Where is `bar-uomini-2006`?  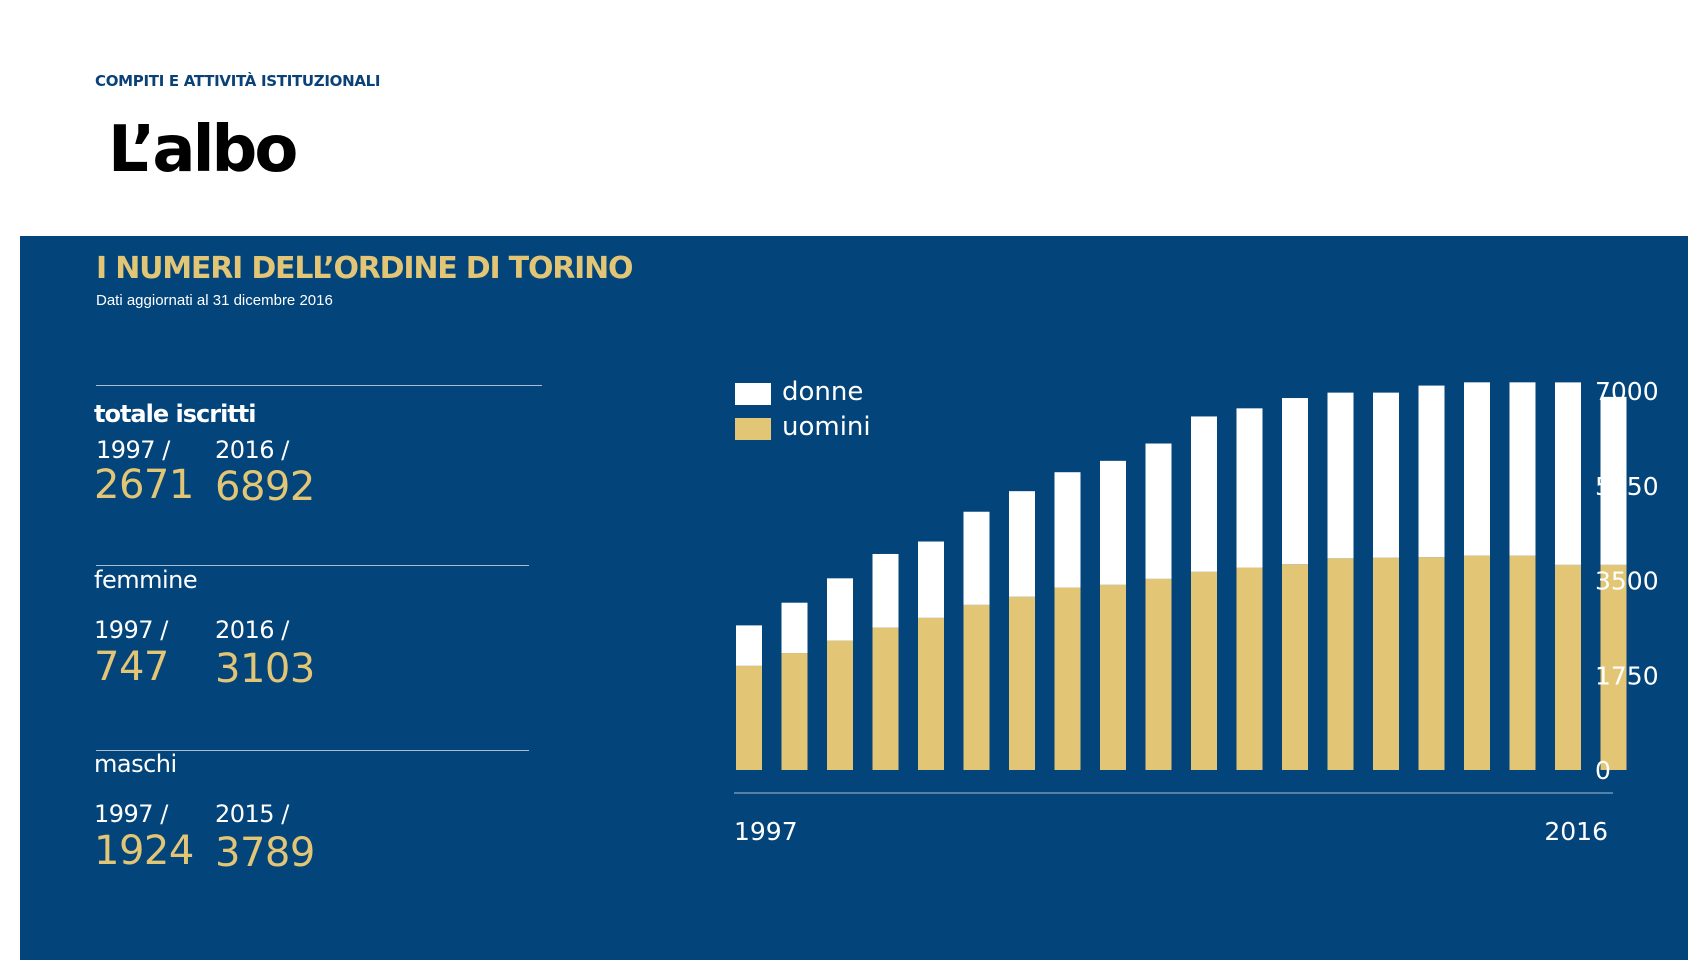 bar-uomini-2006 is located at coordinates (1158, 674).